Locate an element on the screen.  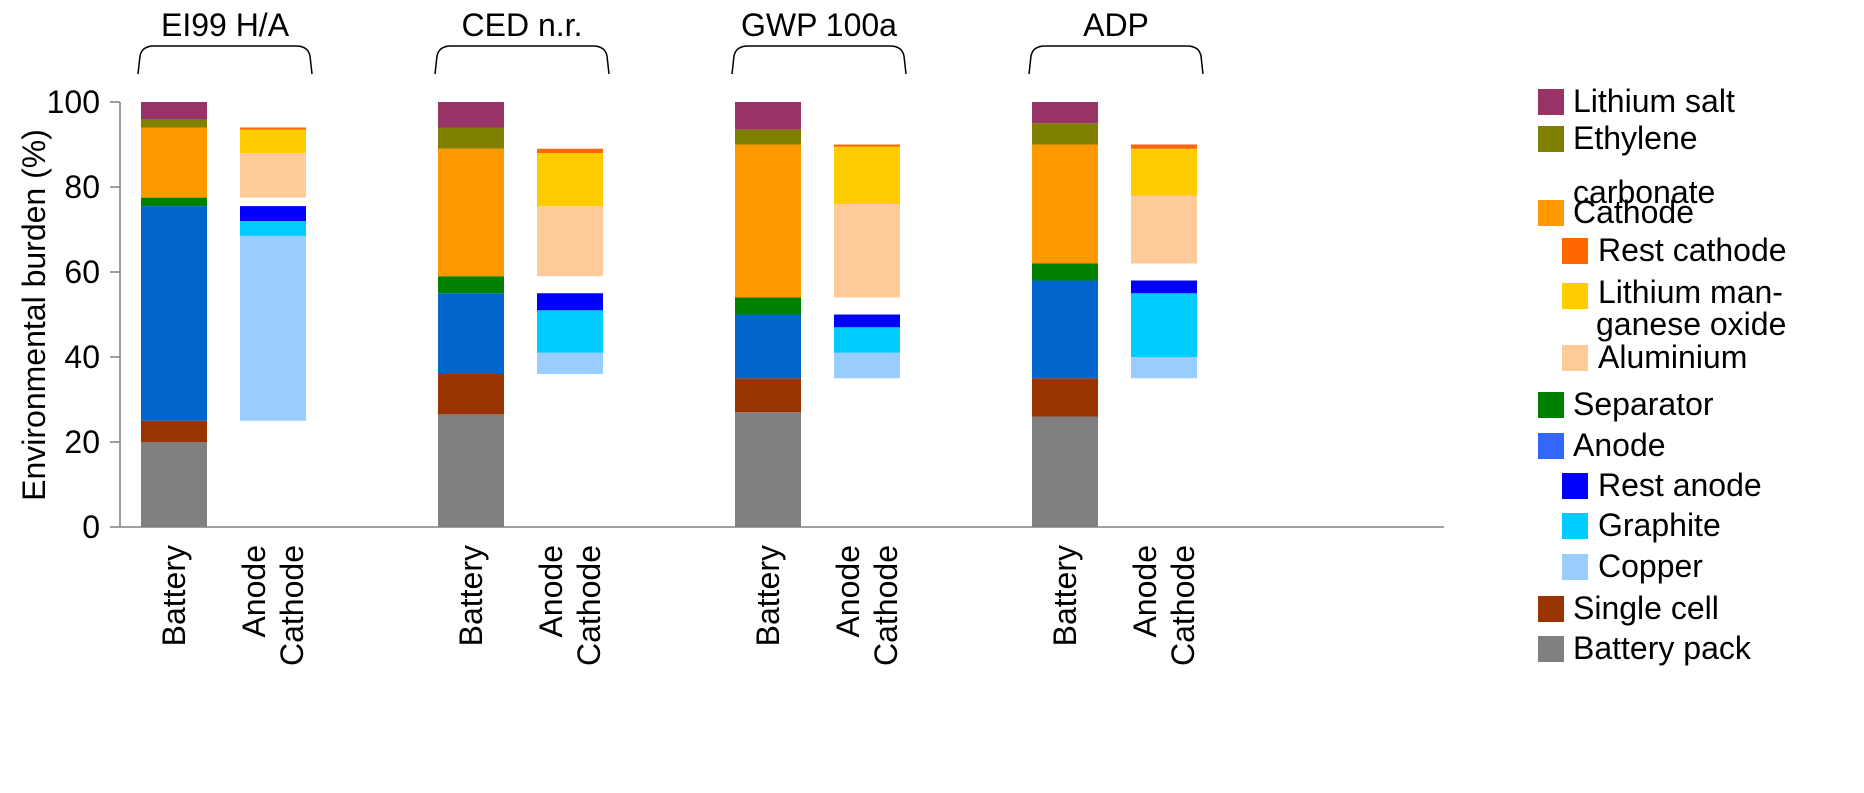
legend-label: Cathode is located at coordinates (1633, 212).